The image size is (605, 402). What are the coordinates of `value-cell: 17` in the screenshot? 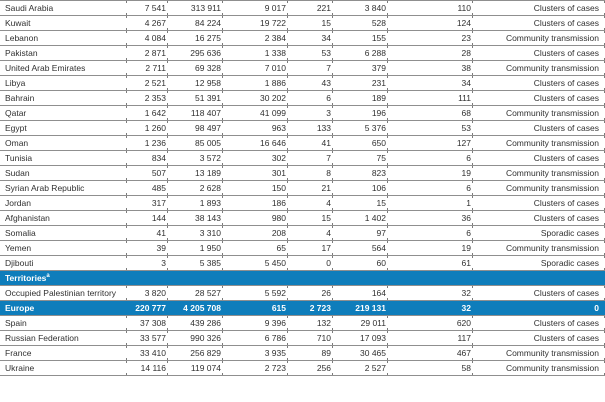 It's located at (310, 248).